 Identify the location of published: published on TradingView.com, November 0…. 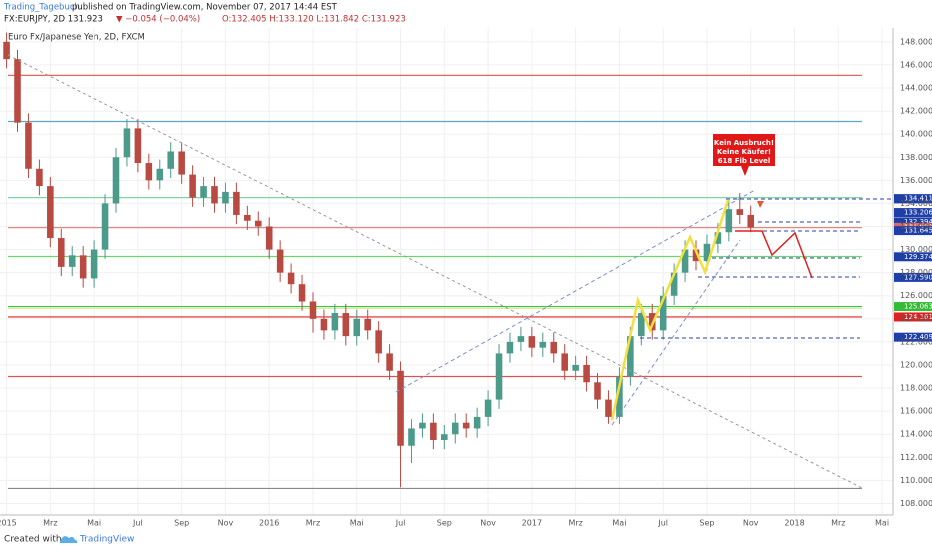
(205, 8).